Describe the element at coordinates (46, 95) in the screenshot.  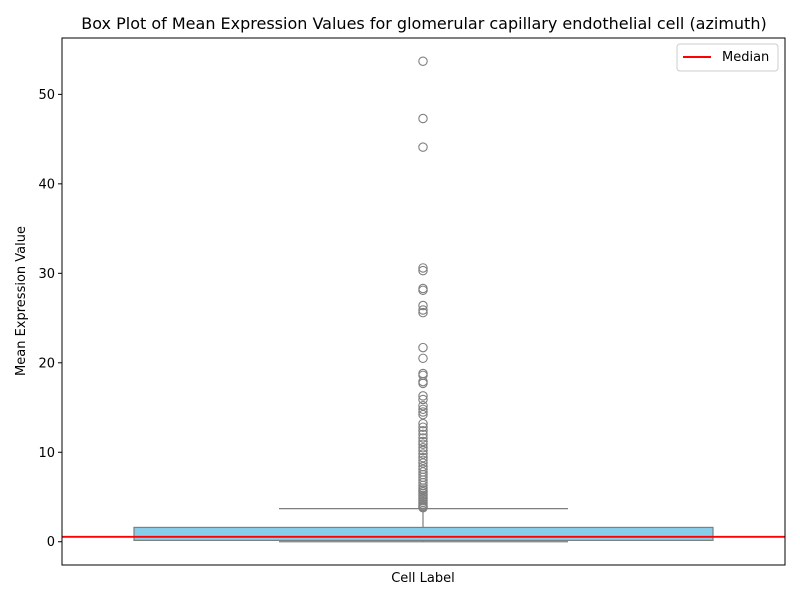
I see `y-tick-label: 50` at that location.